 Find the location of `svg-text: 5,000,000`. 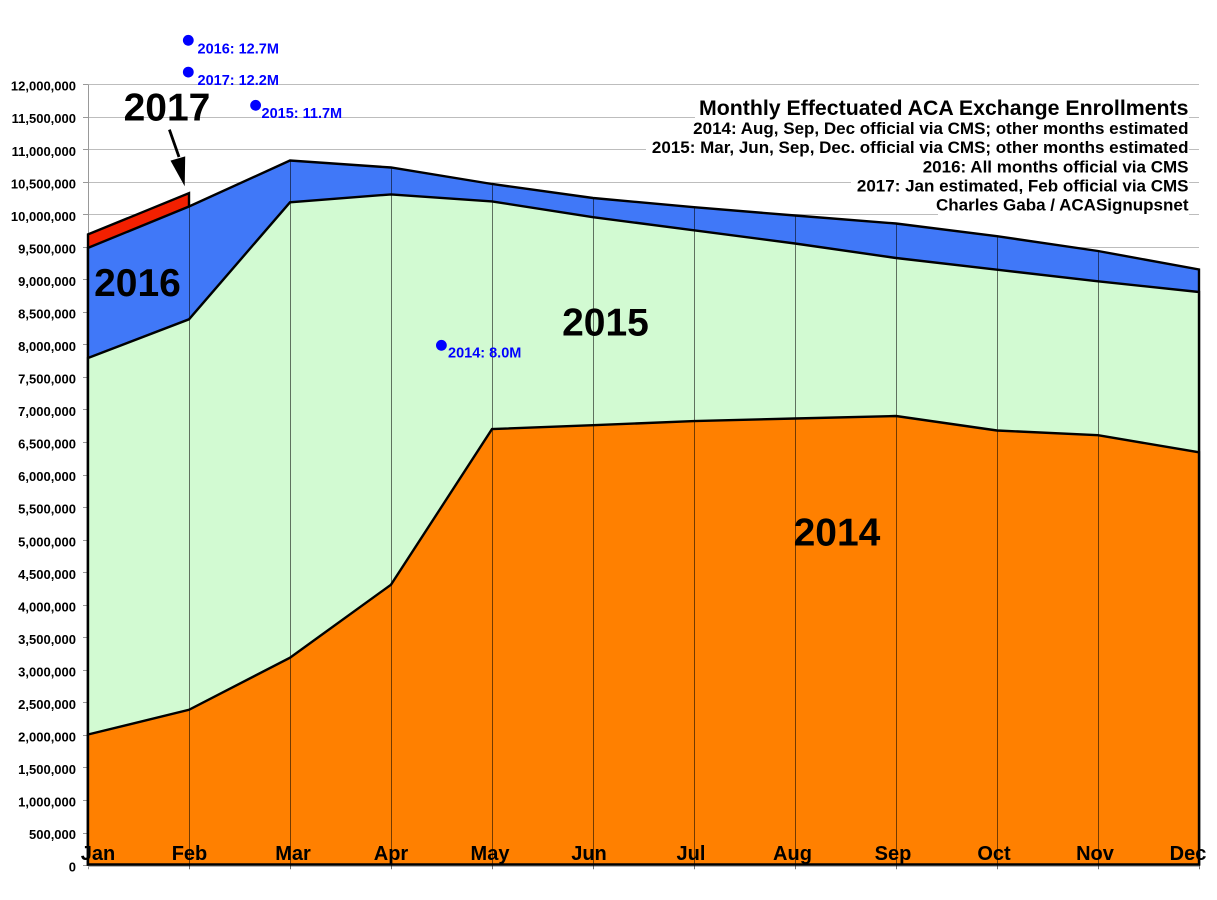

svg-text: 5,000,000 is located at coordinates (47, 541).